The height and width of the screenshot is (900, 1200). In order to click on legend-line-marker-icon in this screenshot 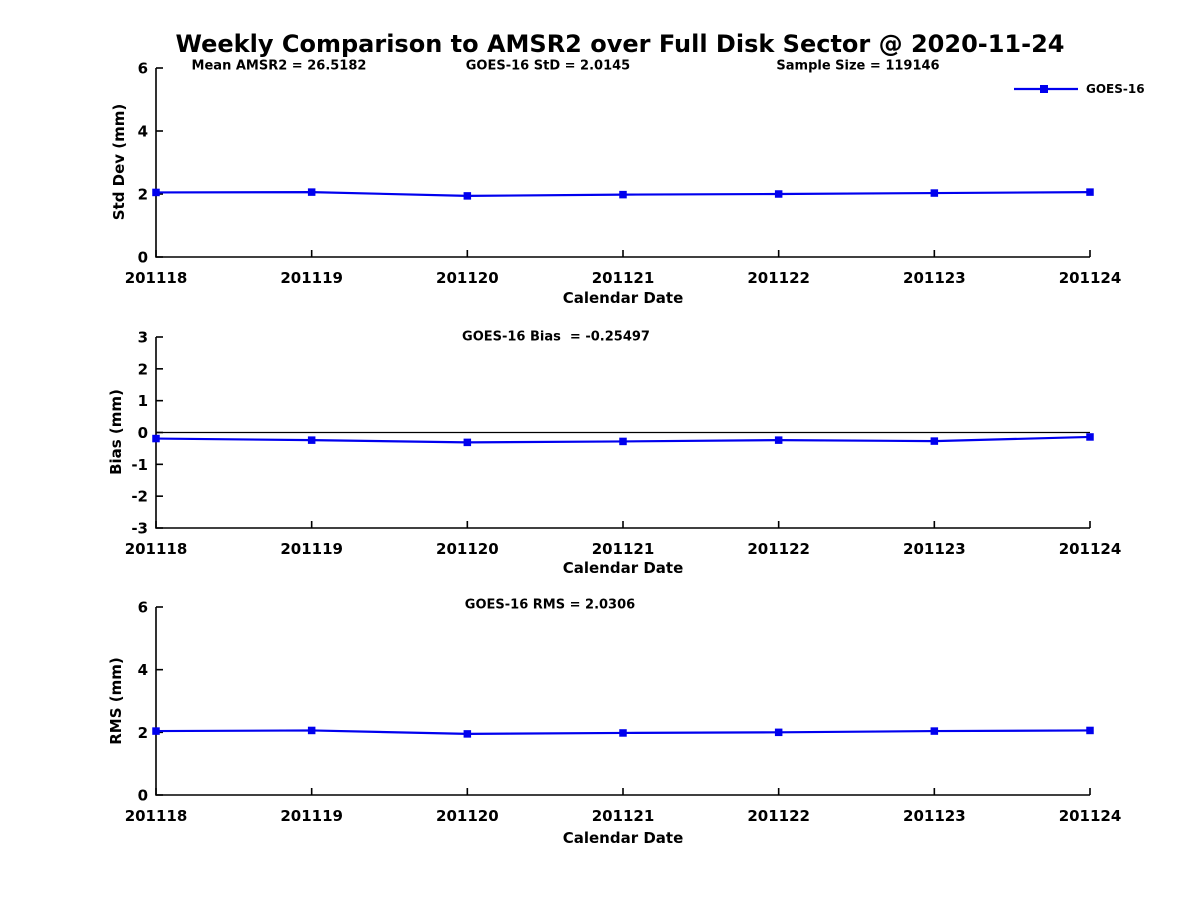, I will do `click(1046, 89)`.